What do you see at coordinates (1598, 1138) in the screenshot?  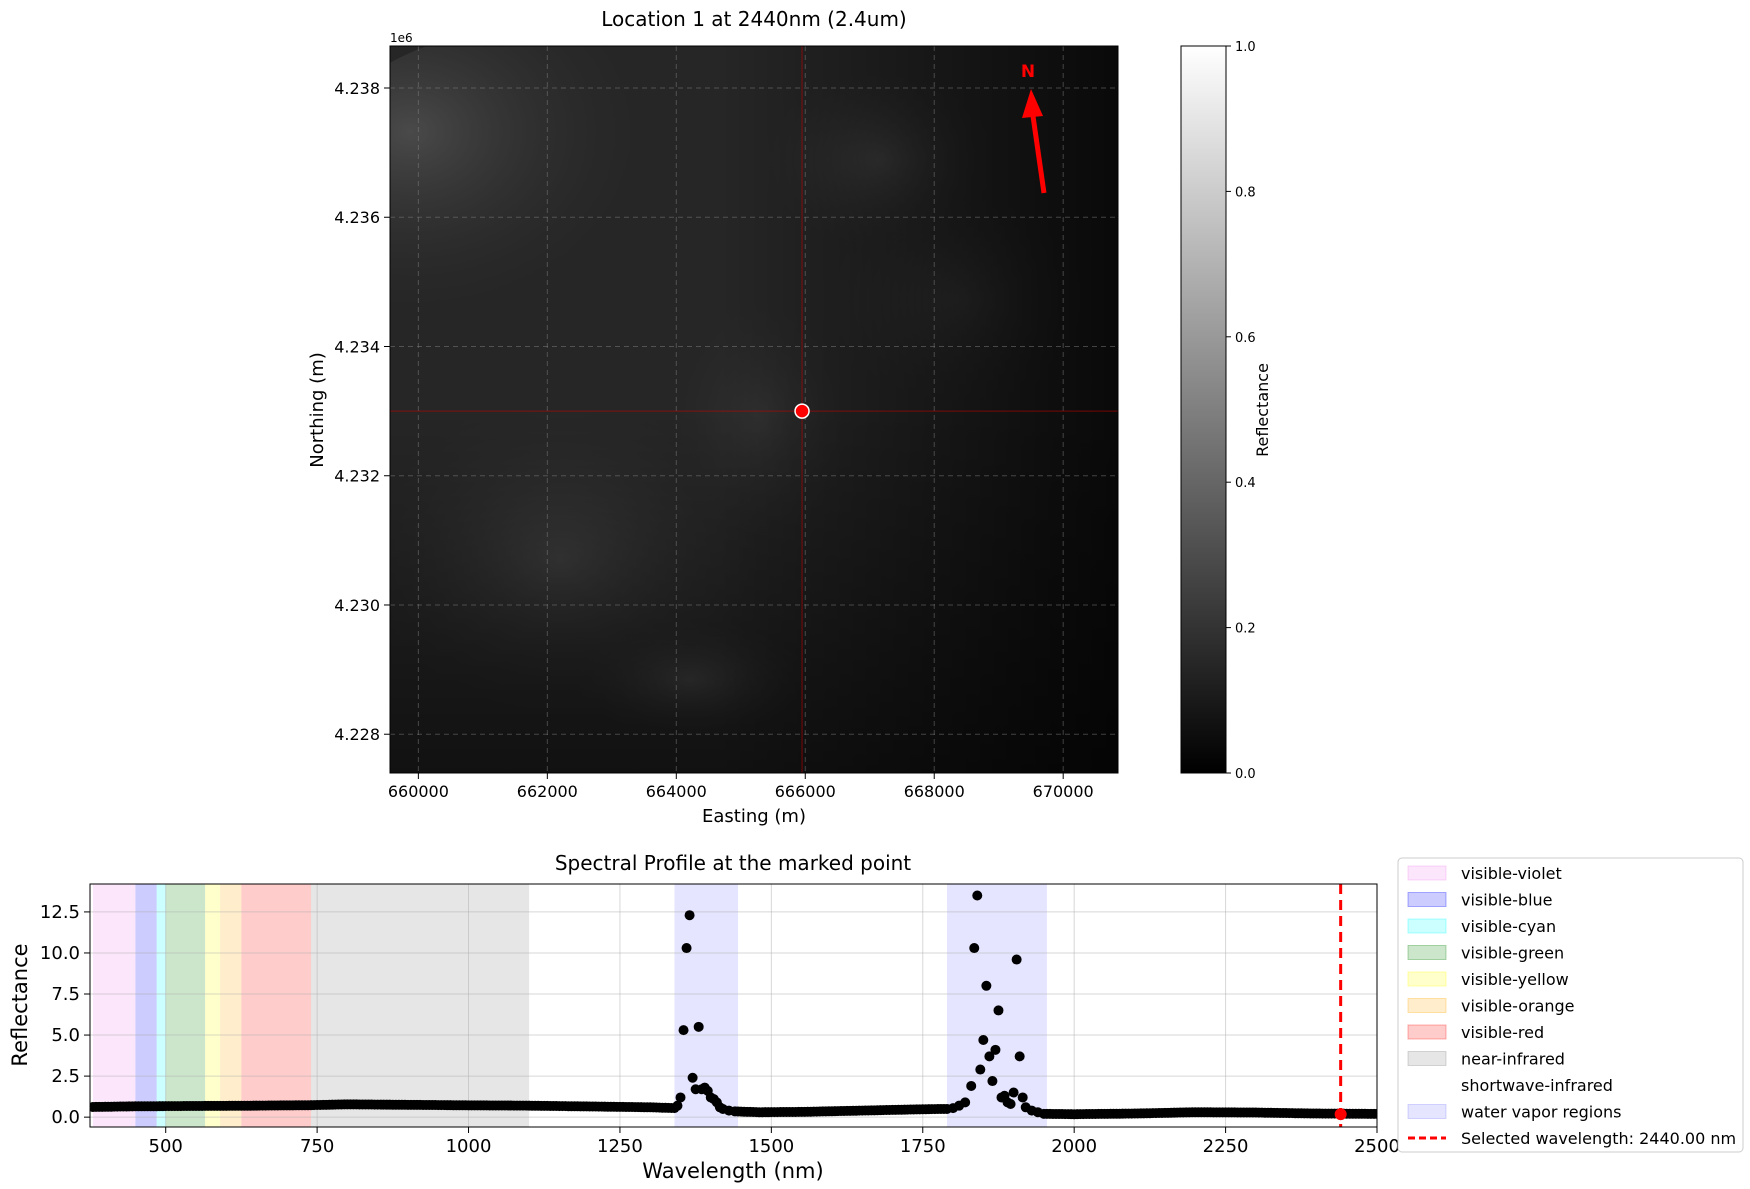 I see `legend-label: Selected wavelength: 2440.00 nm` at bounding box center [1598, 1138].